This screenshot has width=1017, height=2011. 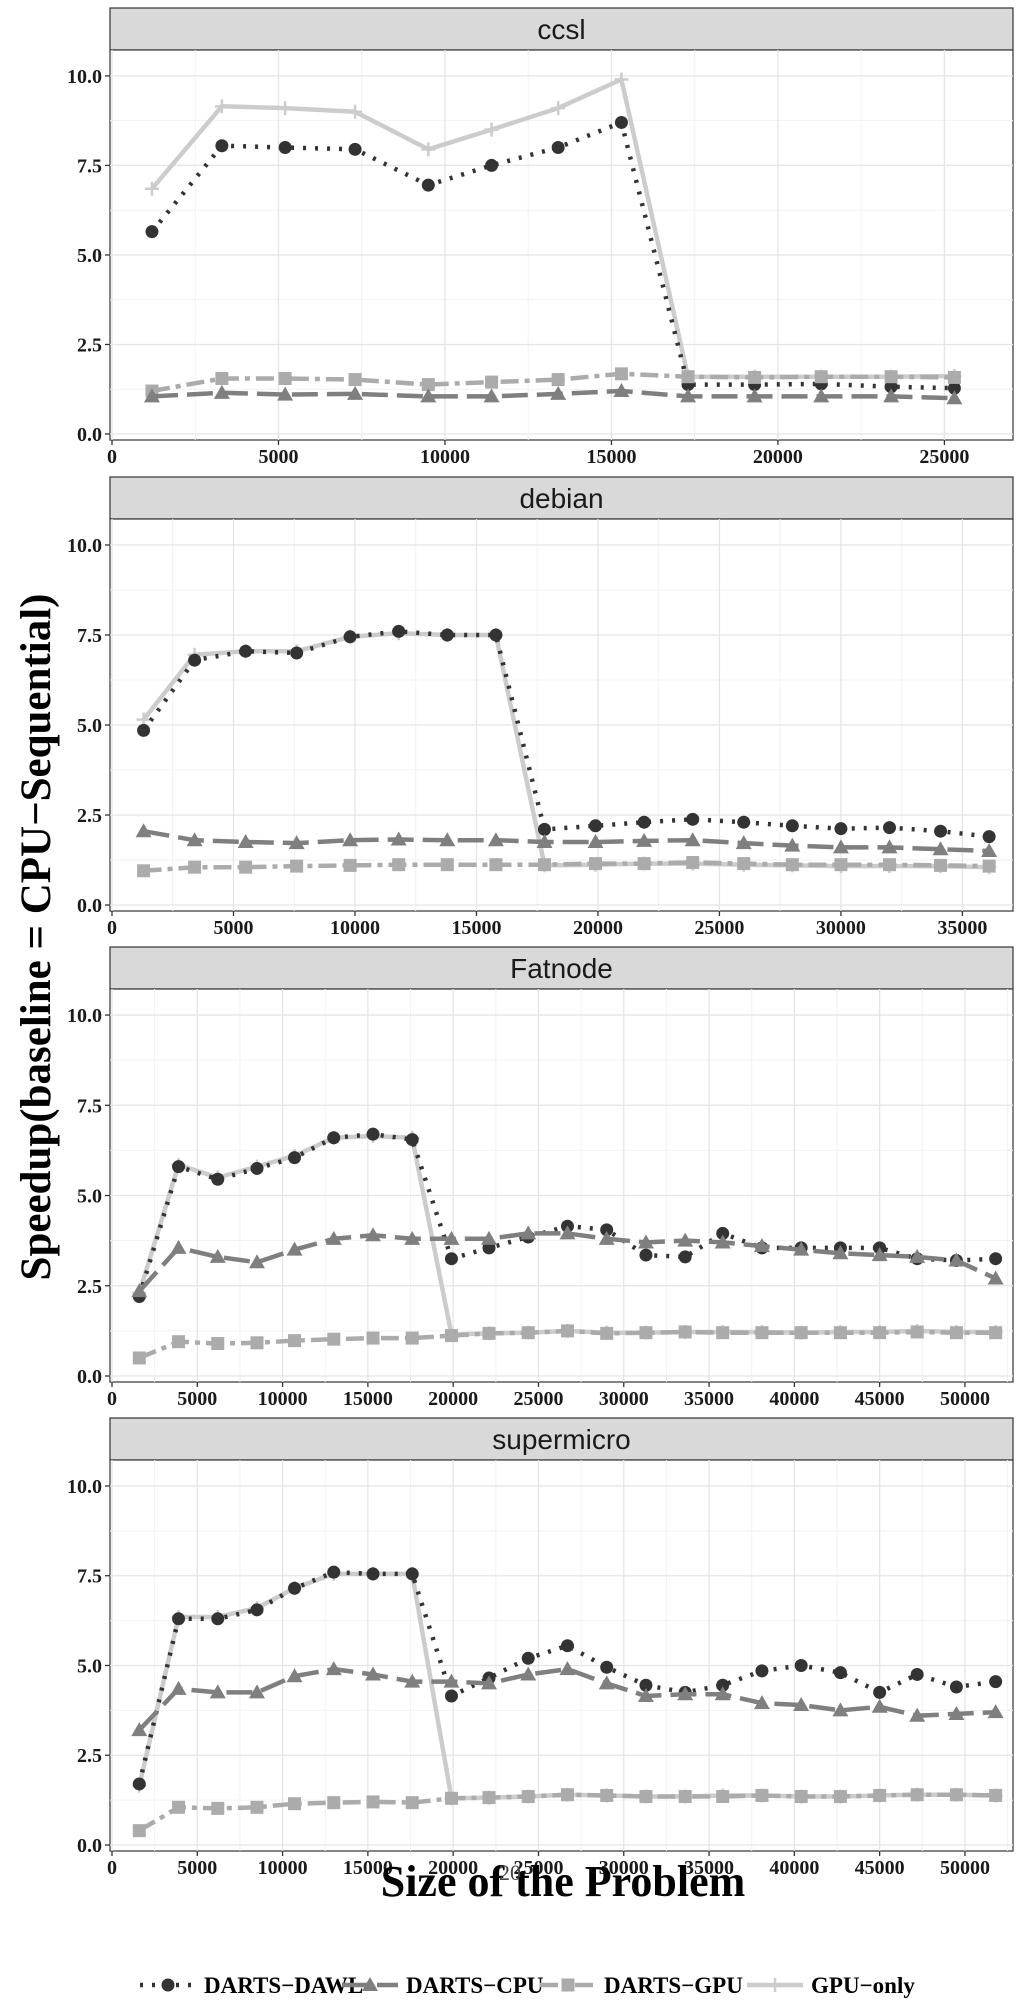 I want to click on legend-label: GPU−only, so click(x=863, y=1985).